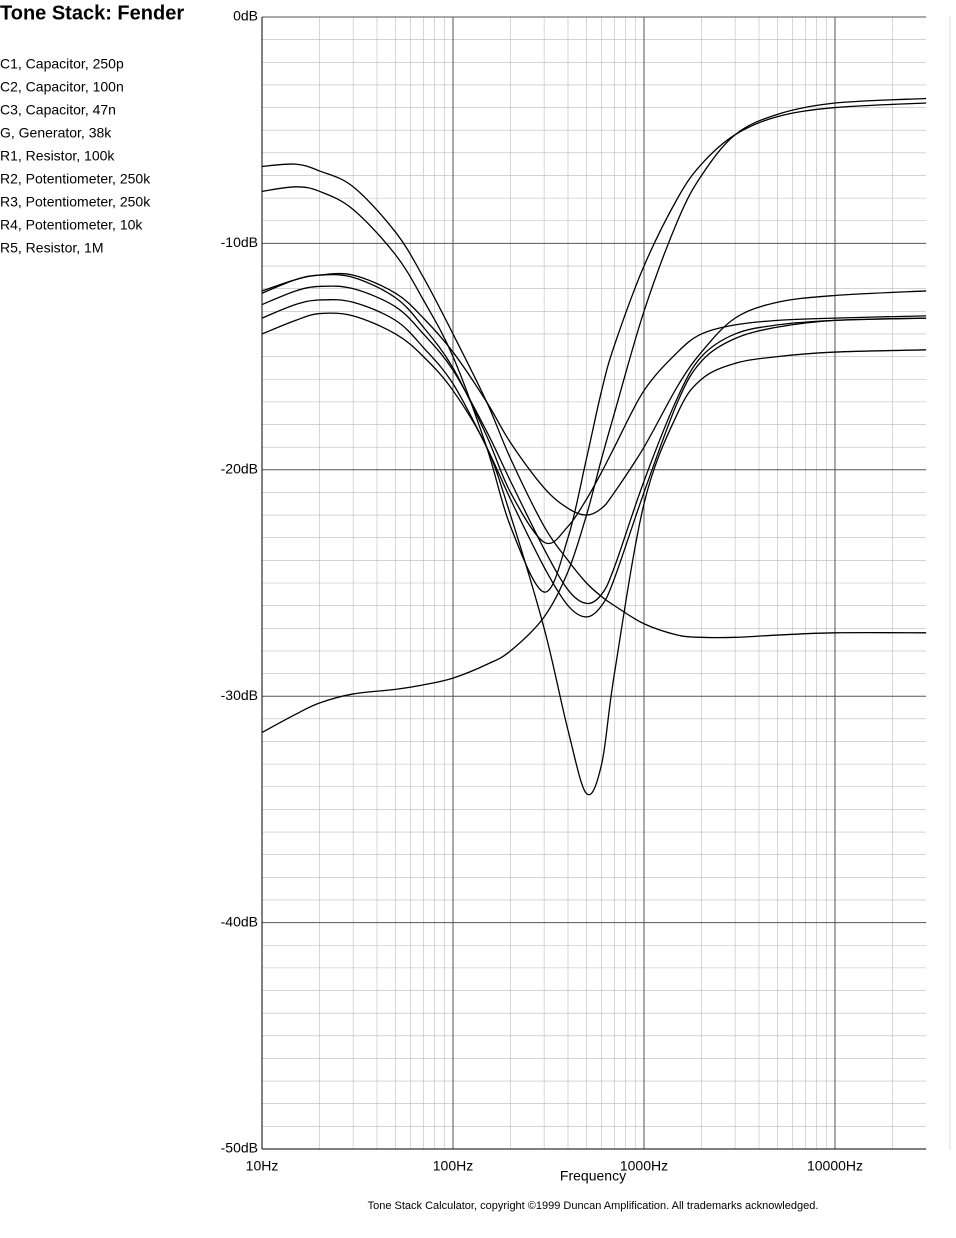 This screenshot has height=1238, width=956. I want to click on component-label: R1, Resistor, 100k, so click(57, 156).